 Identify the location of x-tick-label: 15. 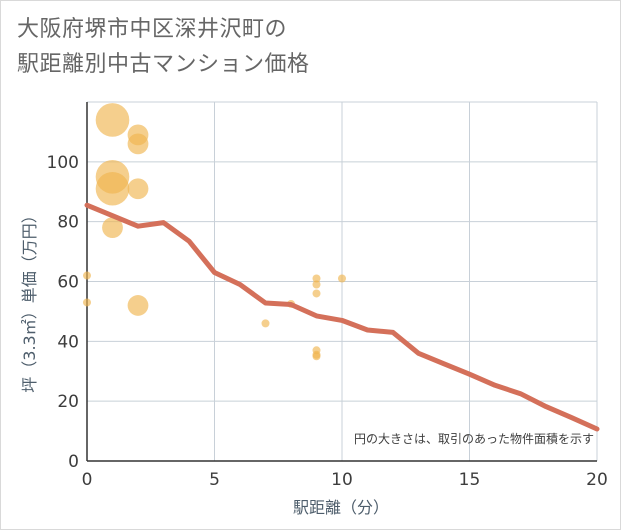
(470, 480).